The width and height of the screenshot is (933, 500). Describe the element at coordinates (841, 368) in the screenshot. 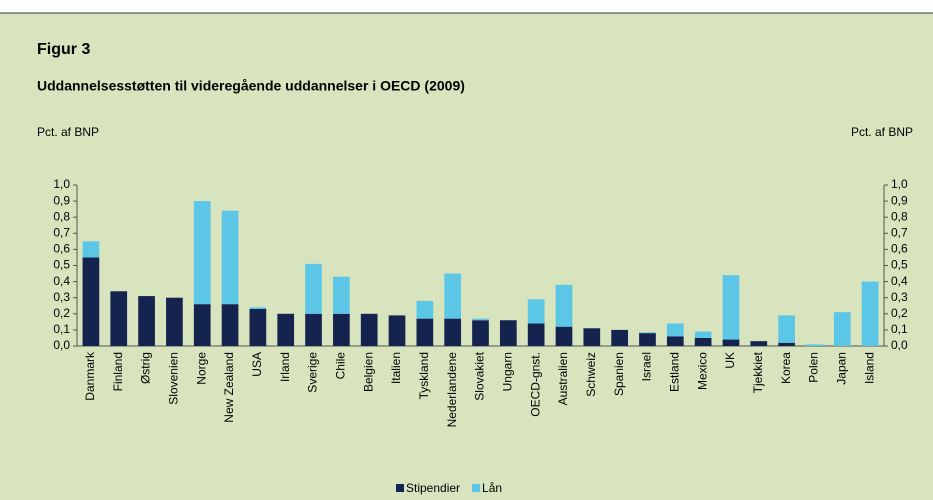

I see `x-tick-label: Japan` at that location.